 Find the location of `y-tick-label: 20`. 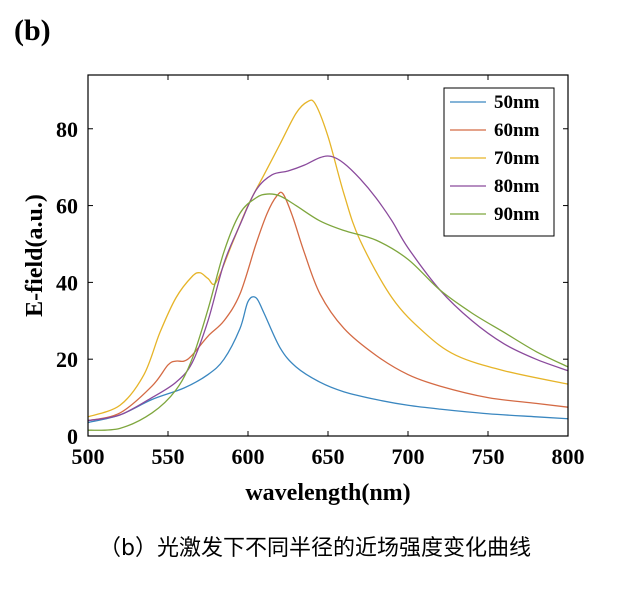

y-tick-label: 20 is located at coordinates (67, 359).